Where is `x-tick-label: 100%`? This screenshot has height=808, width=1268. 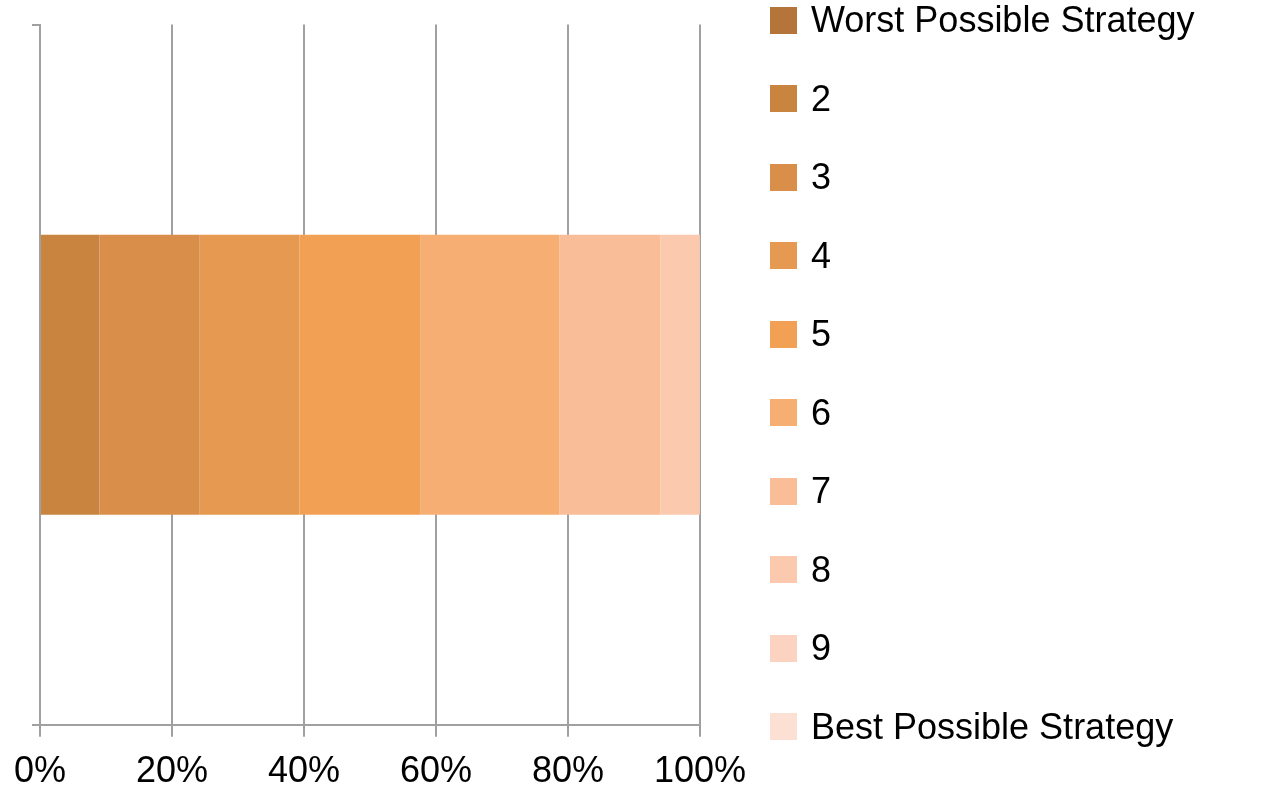
x-tick-label: 100% is located at coordinates (699, 770).